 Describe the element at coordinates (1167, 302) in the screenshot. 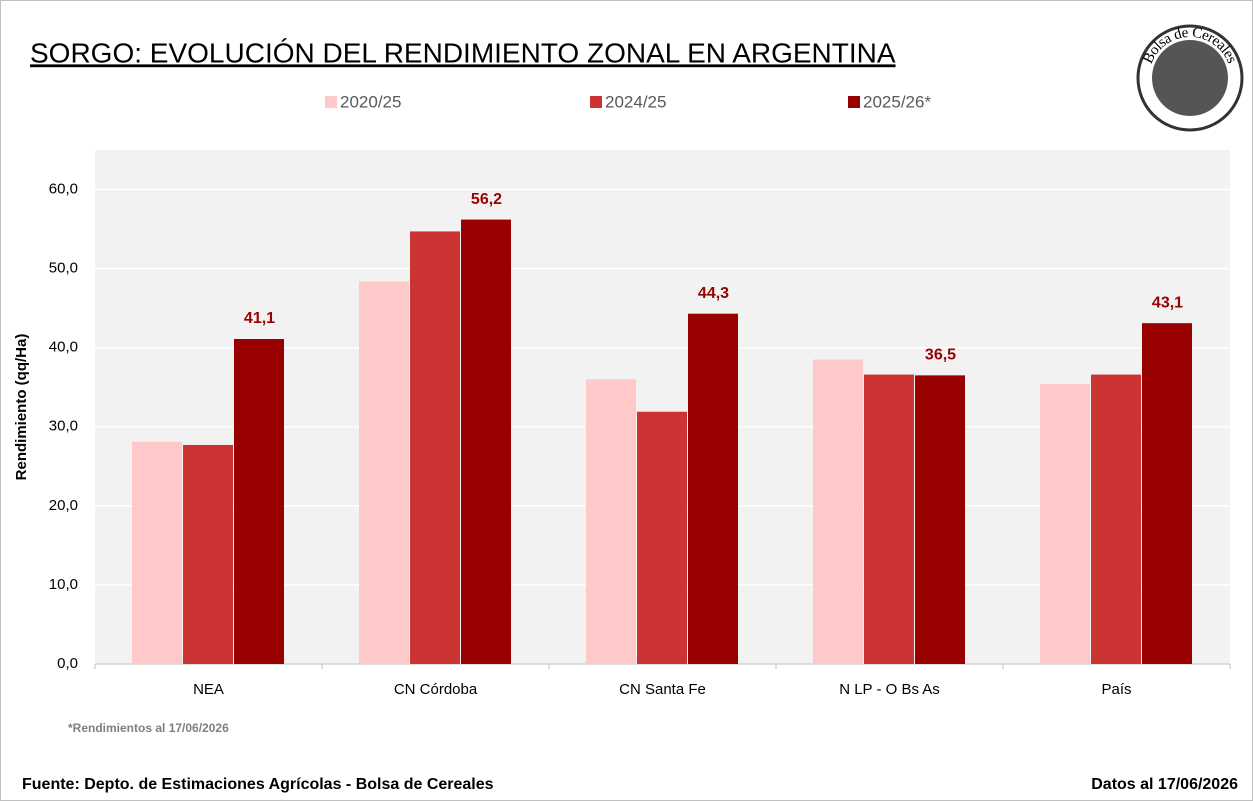

I see `data-label: 43,1` at that location.